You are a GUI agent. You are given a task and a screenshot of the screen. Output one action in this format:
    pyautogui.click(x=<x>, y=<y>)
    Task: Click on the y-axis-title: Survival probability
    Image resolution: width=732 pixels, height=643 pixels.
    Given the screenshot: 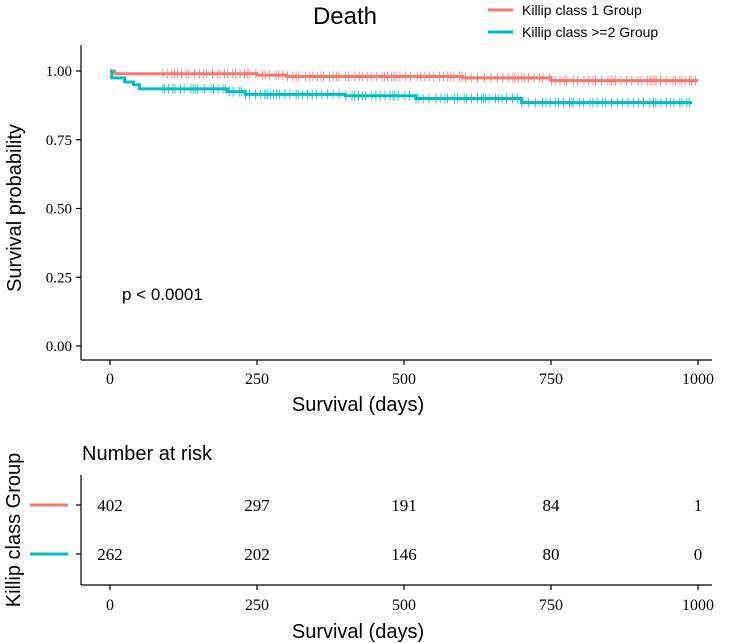 What is the action you would take?
    pyautogui.click(x=15, y=208)
    